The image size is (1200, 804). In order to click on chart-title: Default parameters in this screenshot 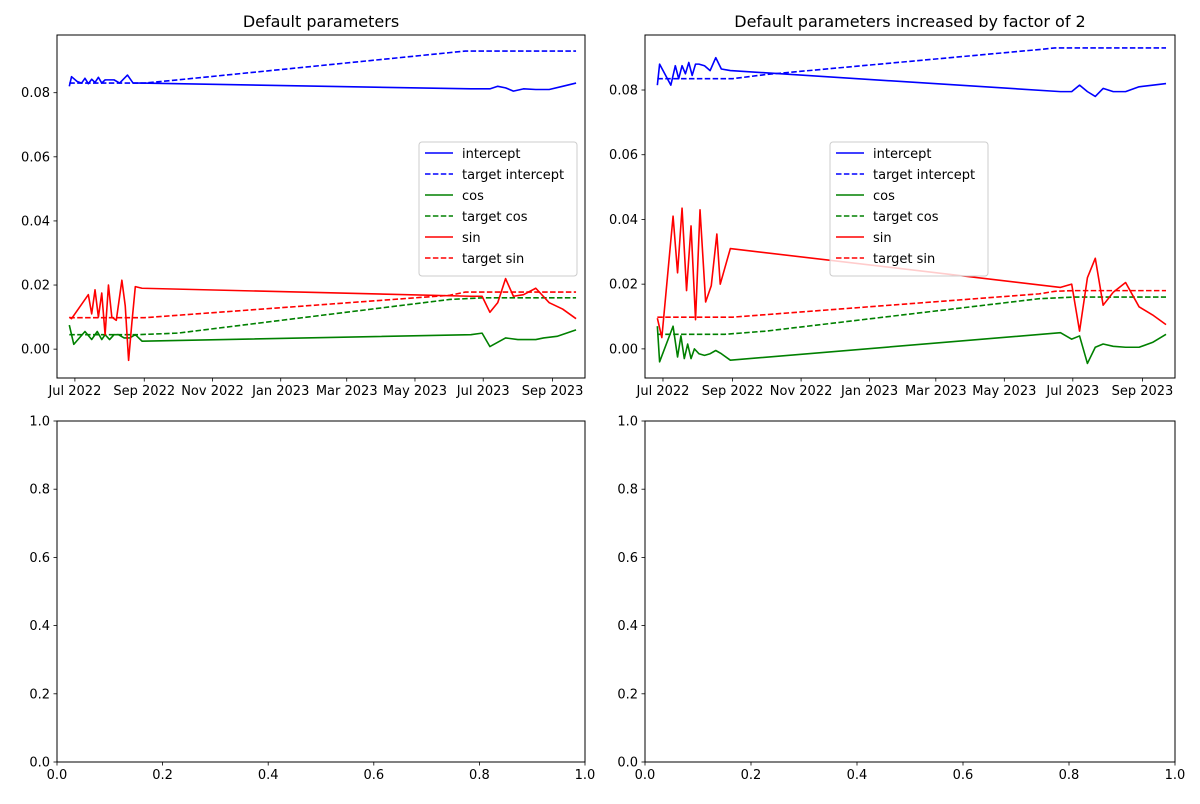, I will do `click(321, 21)`.